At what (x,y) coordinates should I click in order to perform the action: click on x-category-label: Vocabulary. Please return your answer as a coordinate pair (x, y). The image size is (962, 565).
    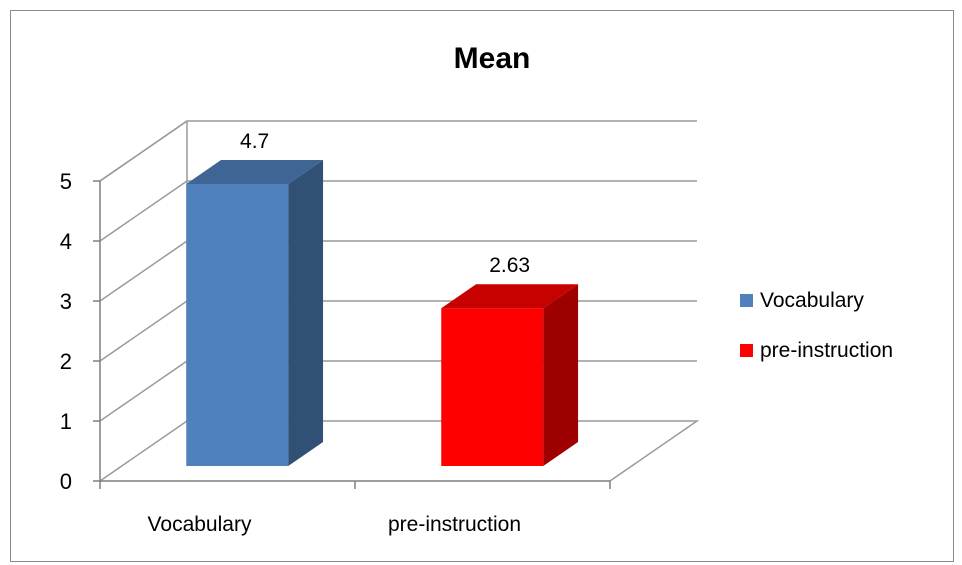
    Looking at the image, I should click on (200, 524).